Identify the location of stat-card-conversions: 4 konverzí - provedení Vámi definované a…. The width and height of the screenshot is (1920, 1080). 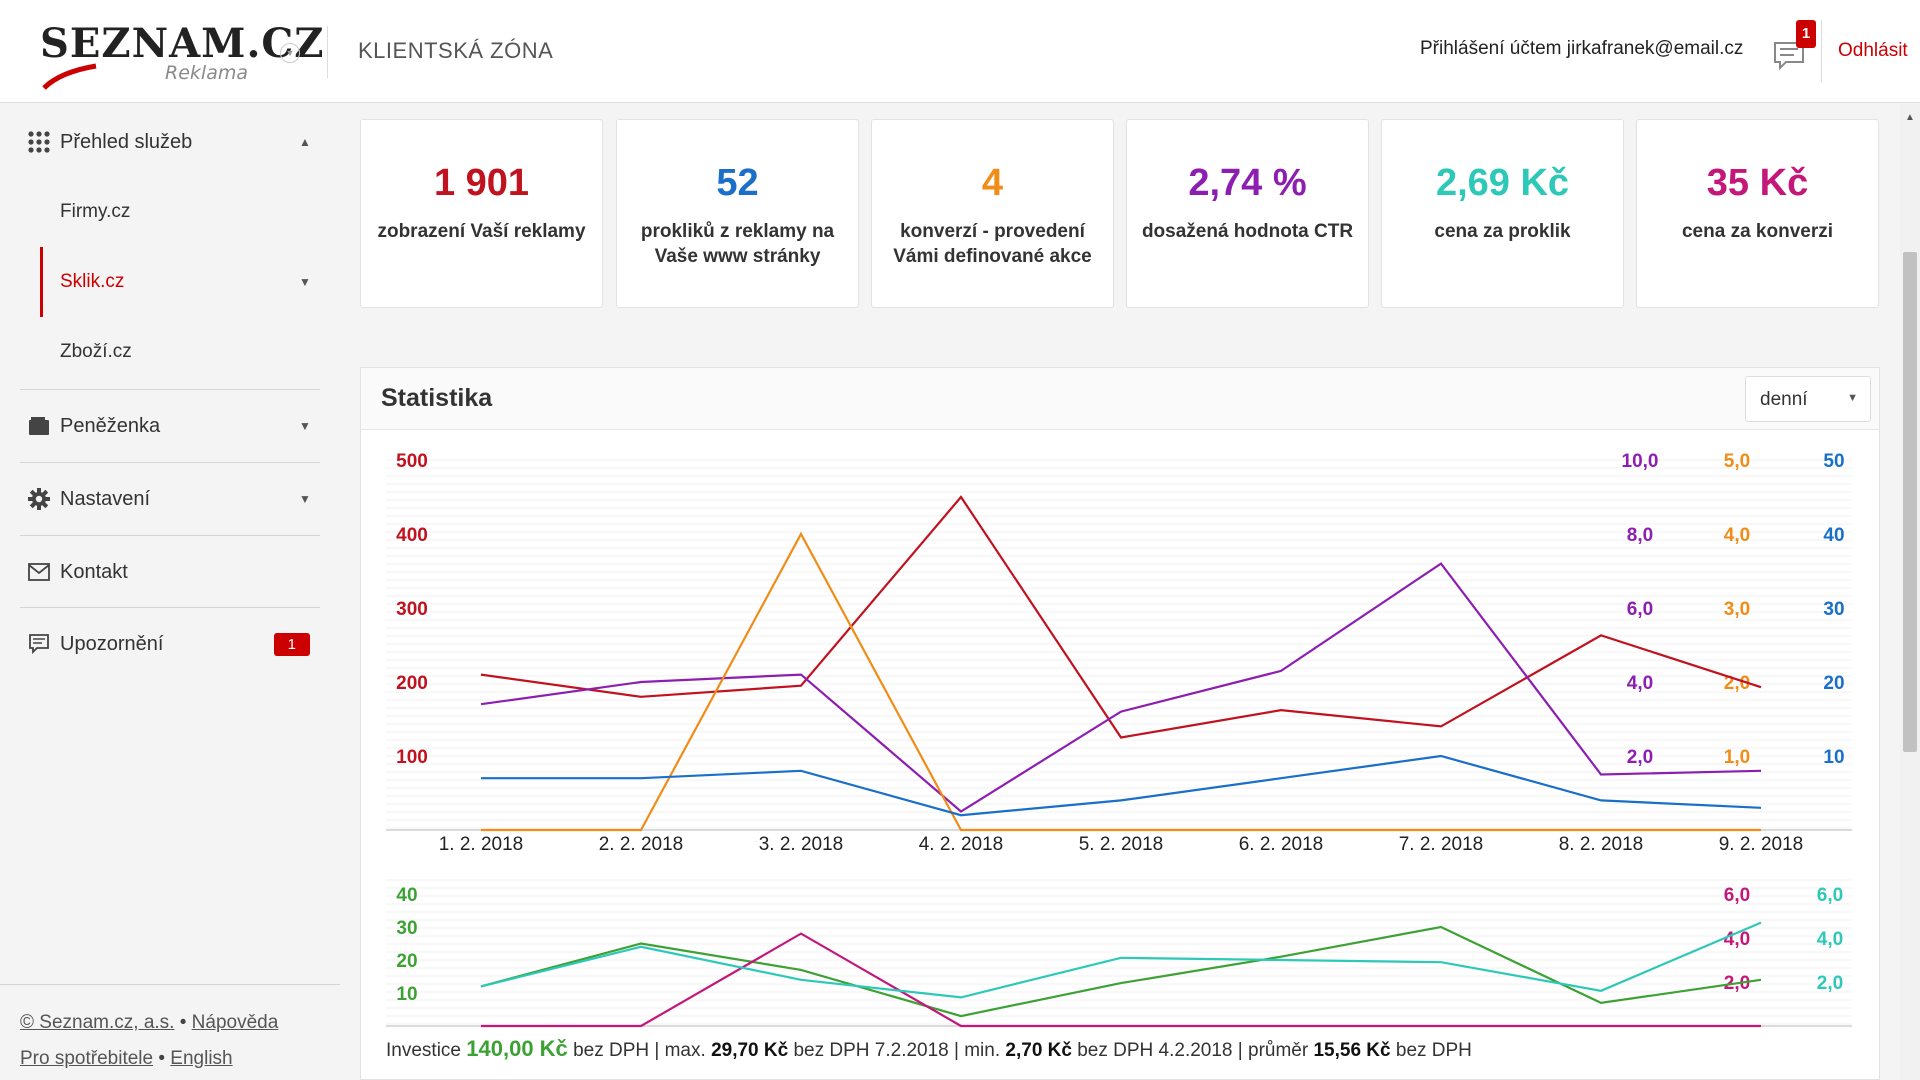
(992, 213).